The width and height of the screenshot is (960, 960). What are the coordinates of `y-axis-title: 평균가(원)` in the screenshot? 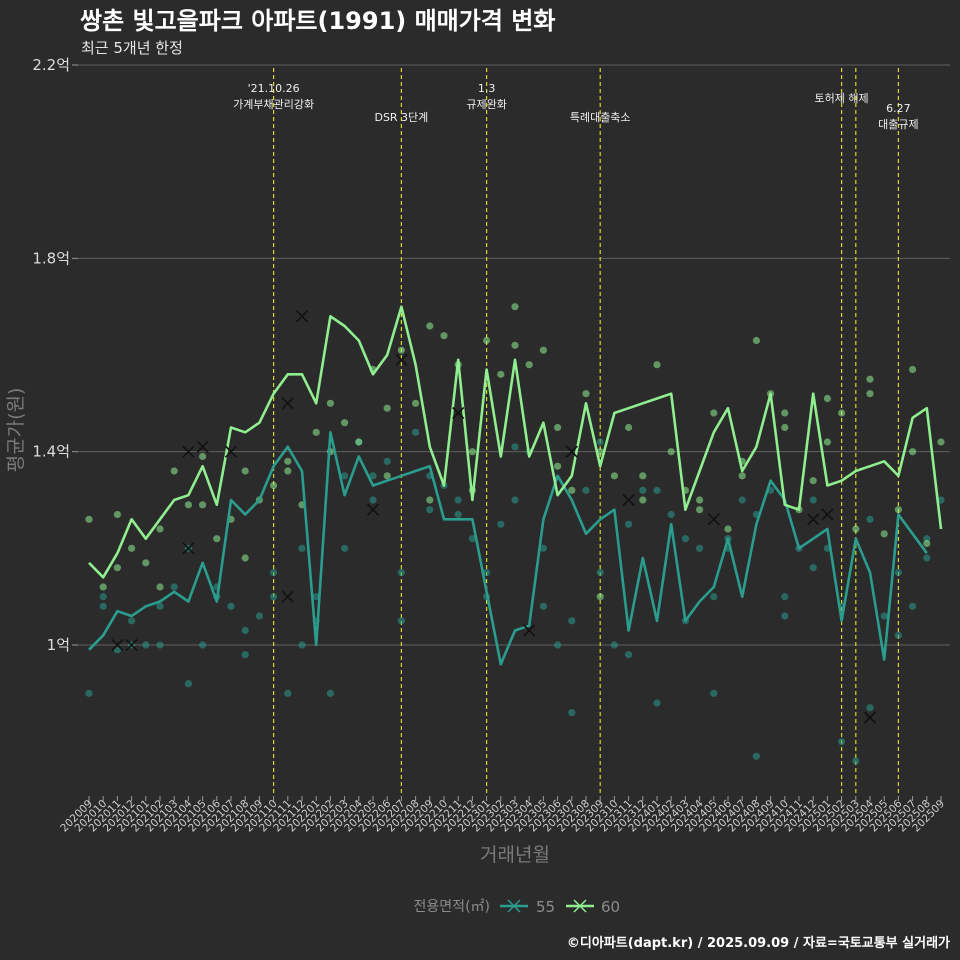 It's located at (16, 430).